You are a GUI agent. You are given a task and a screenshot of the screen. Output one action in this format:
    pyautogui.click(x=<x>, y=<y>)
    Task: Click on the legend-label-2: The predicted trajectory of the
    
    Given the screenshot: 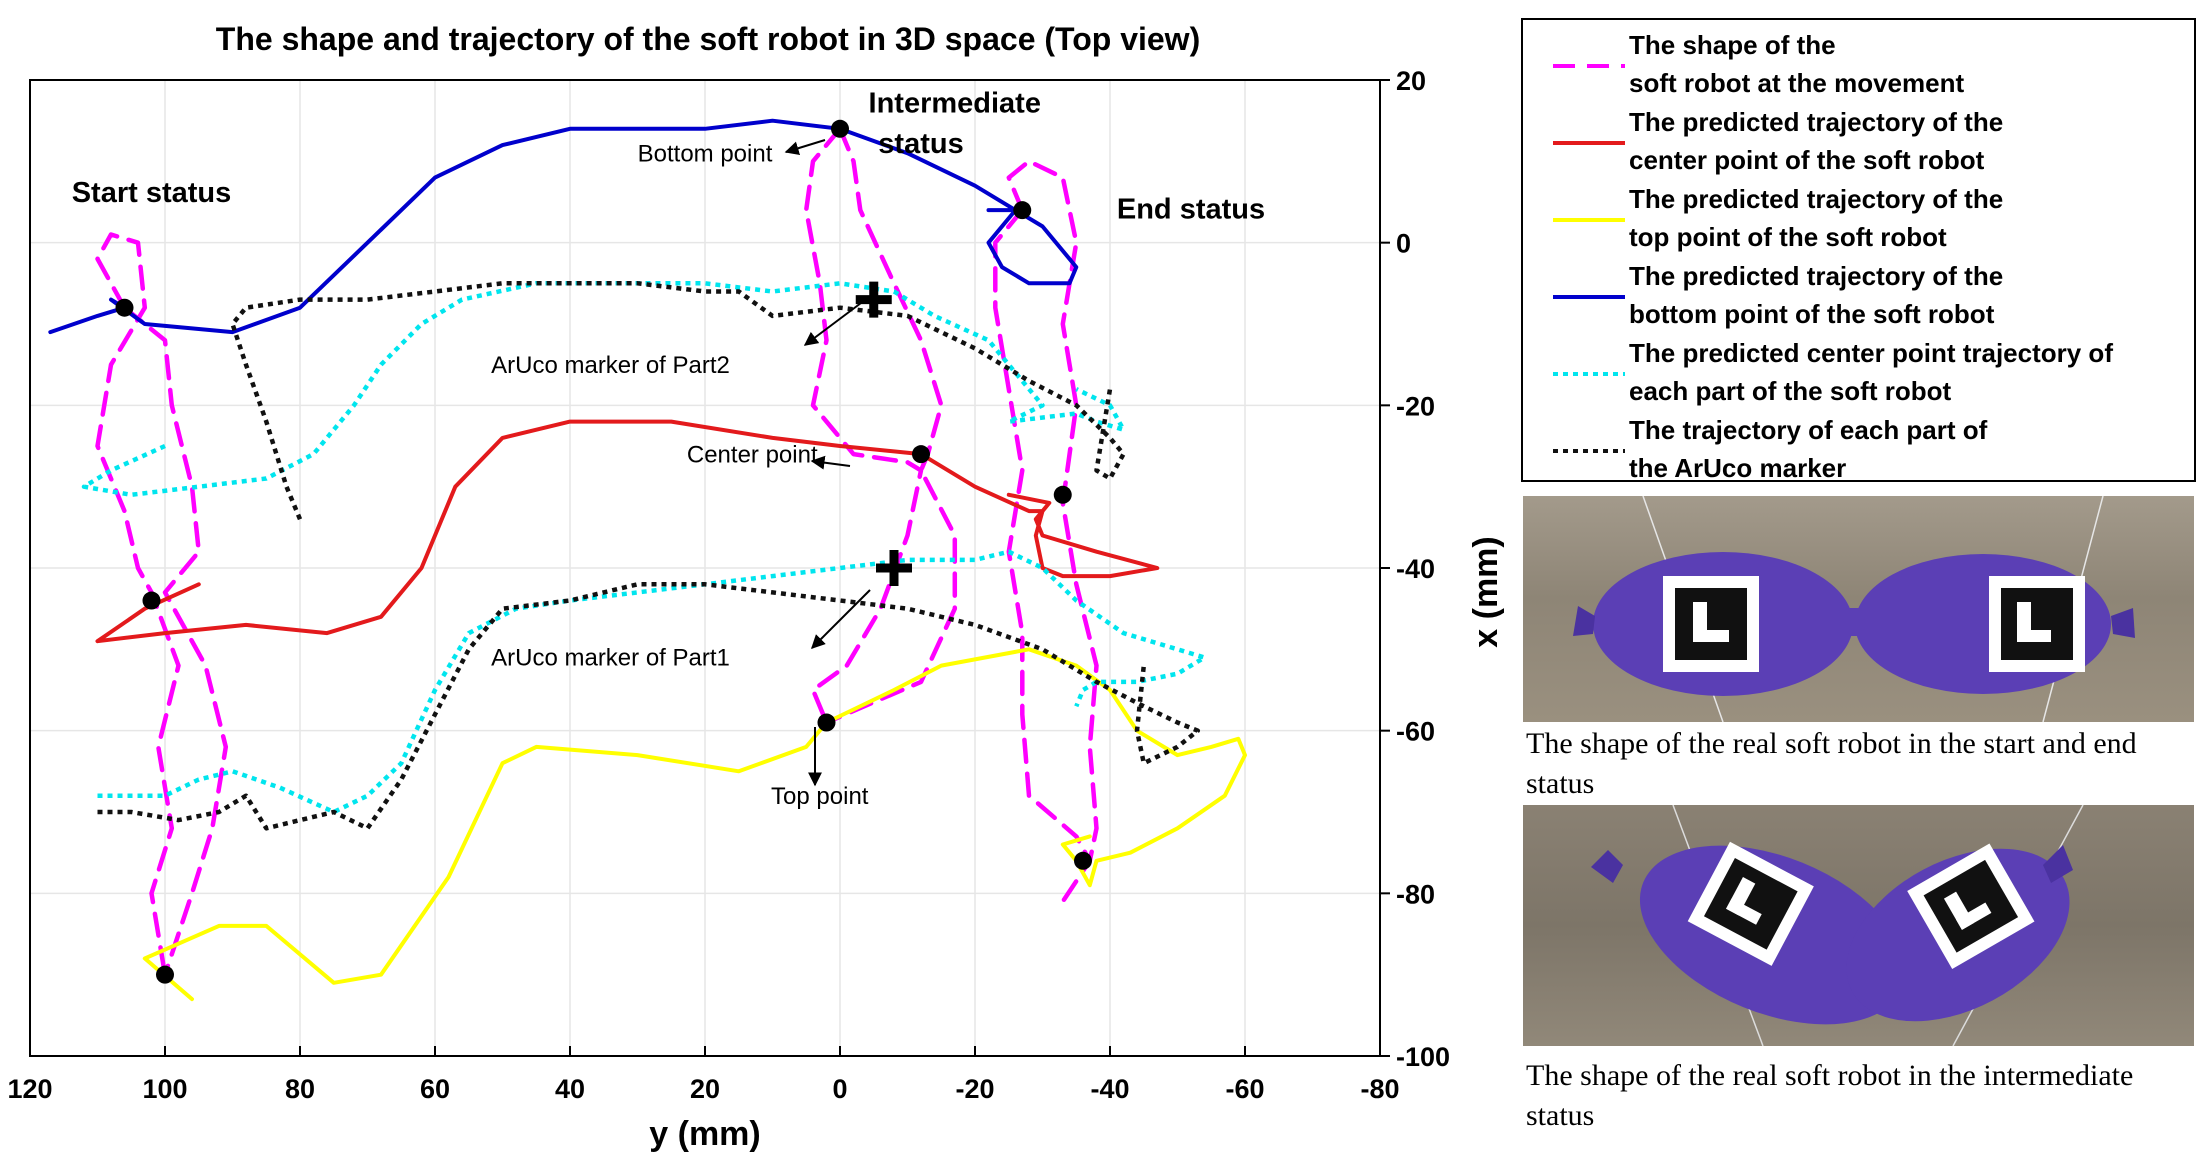 What is the action you would take?
    pyautogui.click(x=1816, y=199)
    